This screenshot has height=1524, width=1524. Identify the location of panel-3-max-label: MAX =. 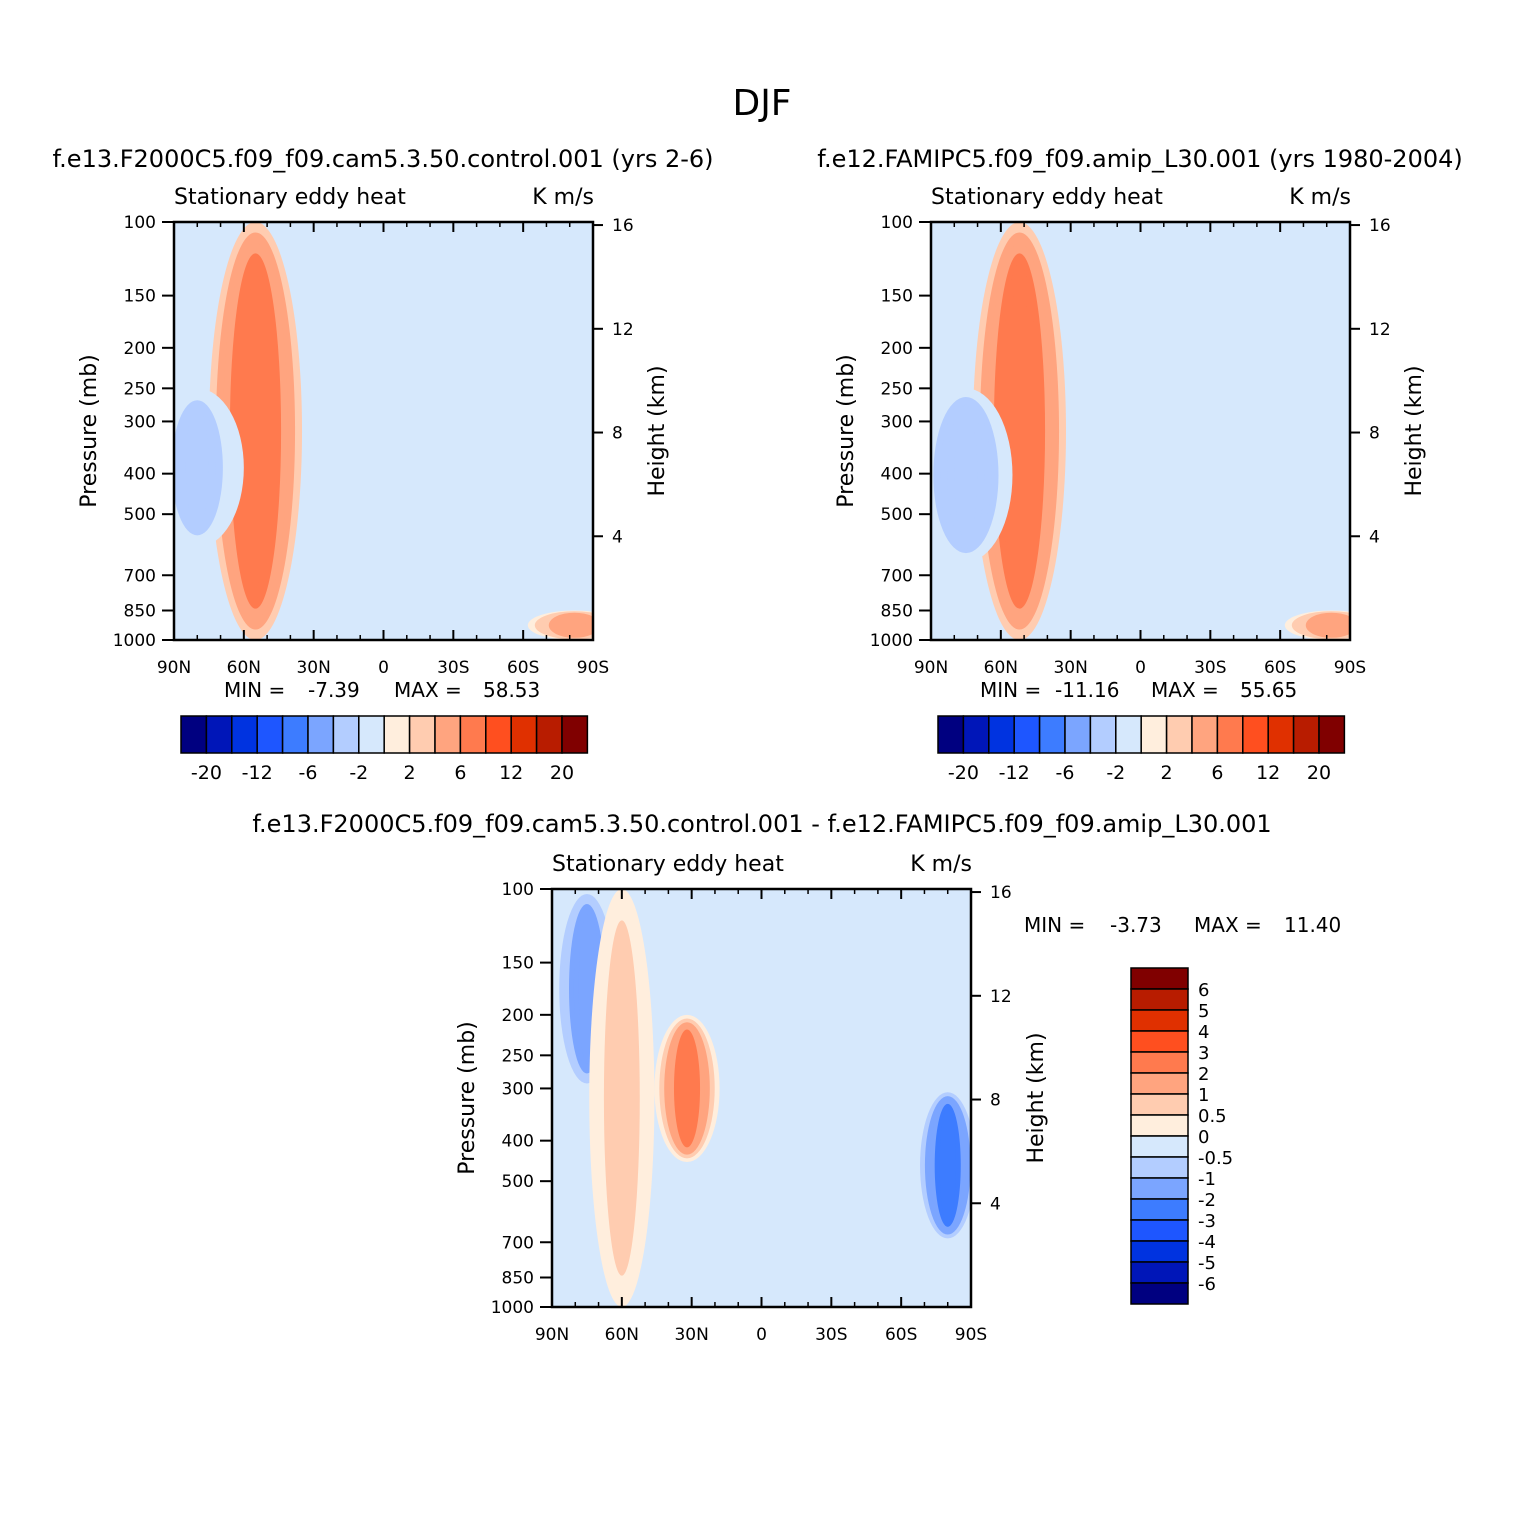
(1228, 925).